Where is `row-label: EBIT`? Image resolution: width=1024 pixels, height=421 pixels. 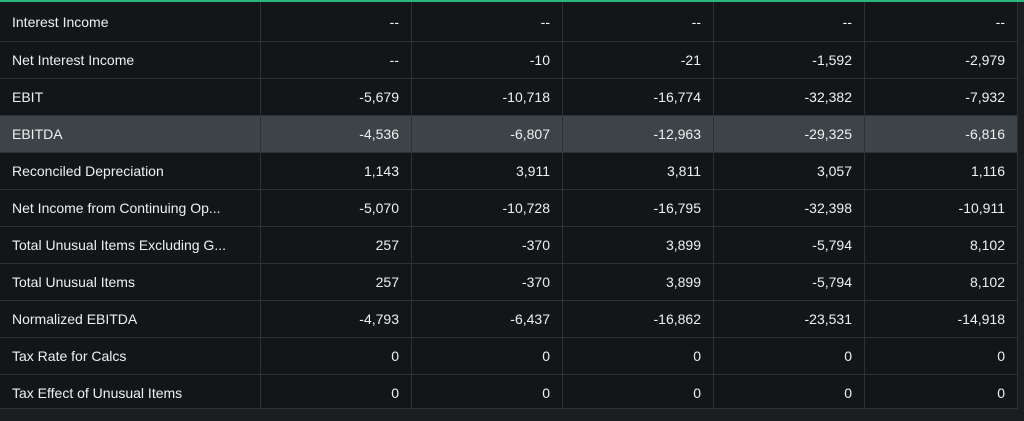
row-label: EBIT is located at coordinates (130, 97).